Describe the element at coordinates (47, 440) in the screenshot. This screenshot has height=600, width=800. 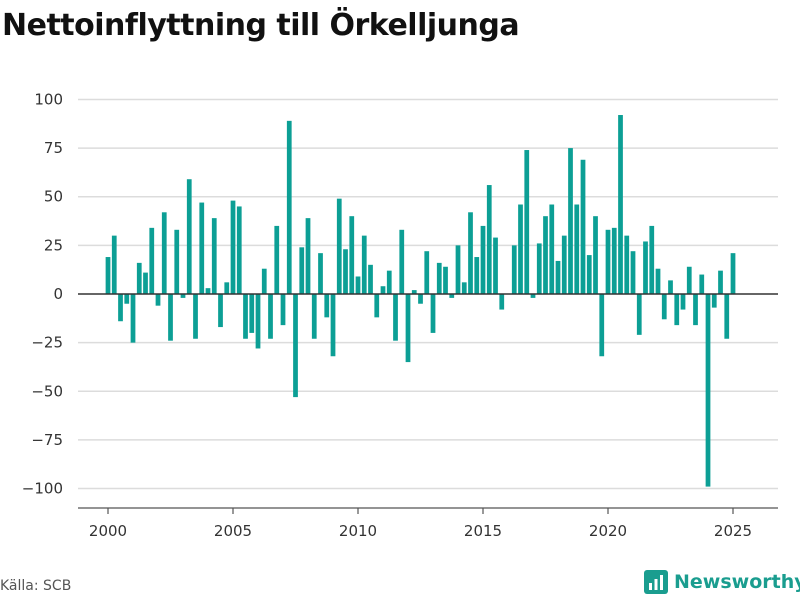
I see `y-tick-label: −75` at that location.